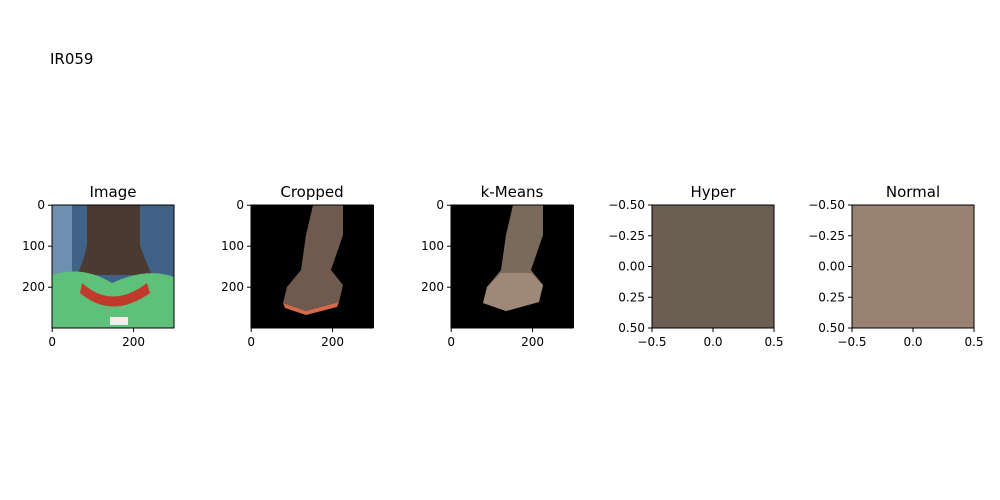  I want to click on axes-title: k-Means, so click(512, 192).